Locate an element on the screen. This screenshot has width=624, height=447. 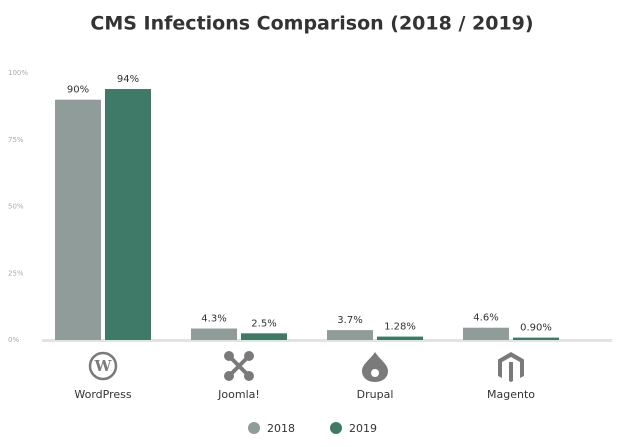
svg-text: W is located at coordinates (103, 366).